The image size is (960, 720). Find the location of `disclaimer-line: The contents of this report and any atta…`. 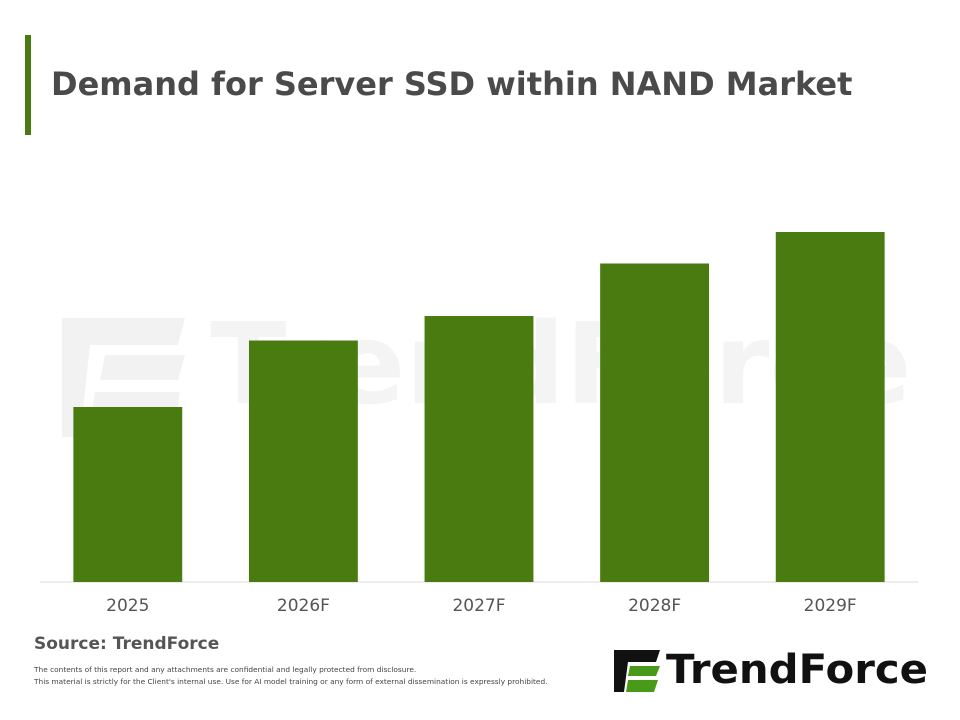

disclaimer-line: The contents of this report and any atta… is located at coordinates (224, 669).